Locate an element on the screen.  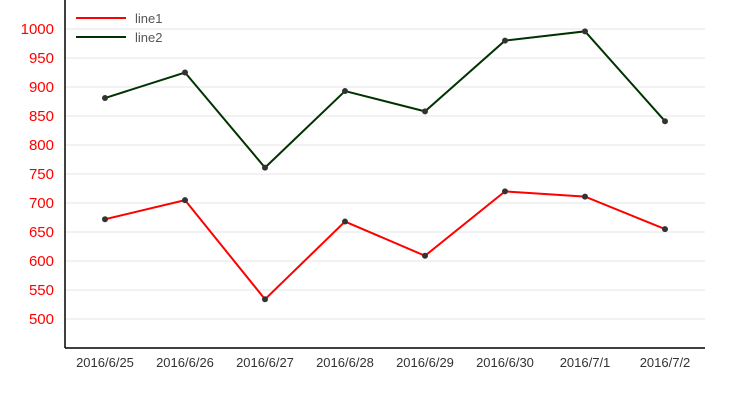
legend-label-line1: line1 is located at coordinates (148, 18).